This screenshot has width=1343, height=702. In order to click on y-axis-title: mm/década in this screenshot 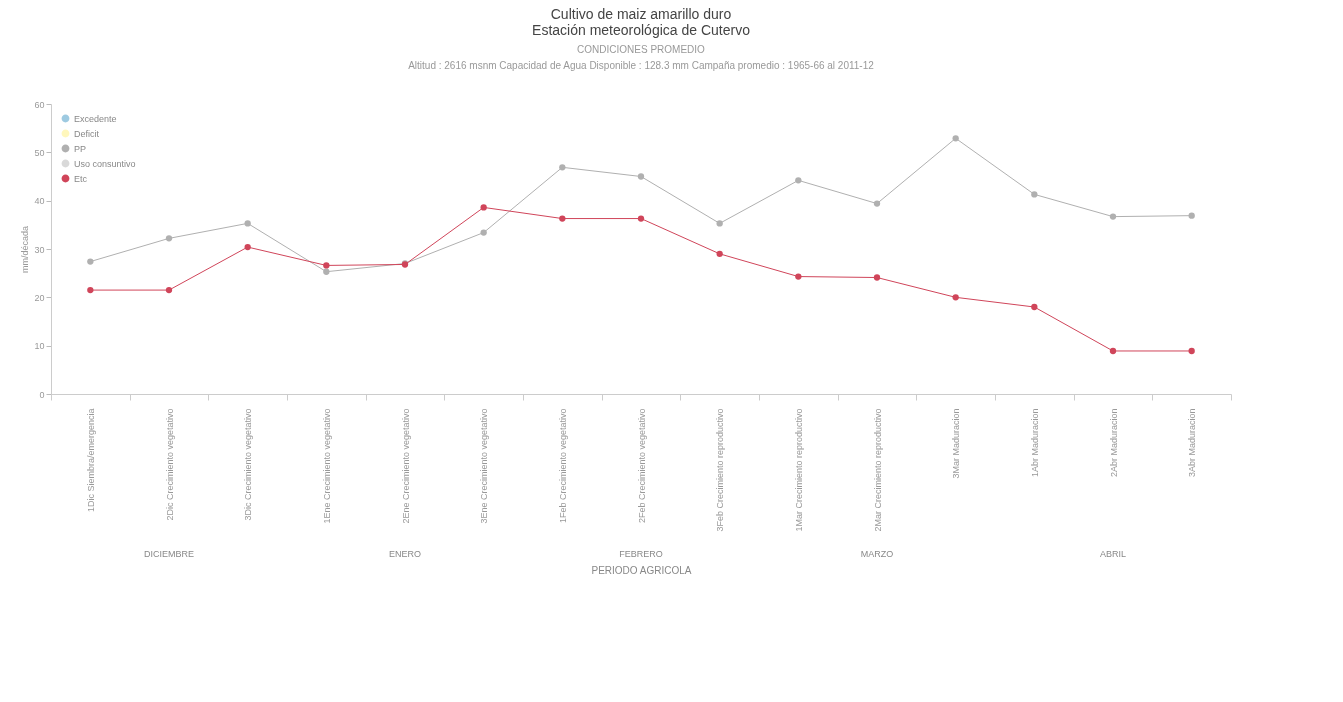, I will do `click(25, 249)`.